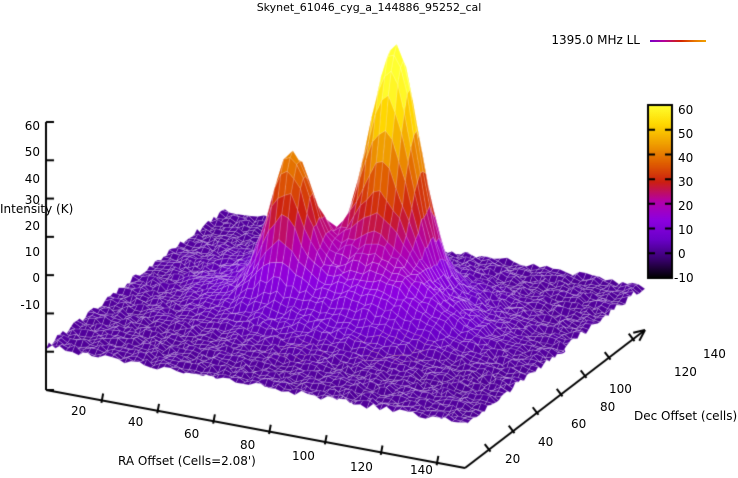 Image resolution: width=738 pixels, height=478 pixels. I want to click on legend-label: 1395.0 MHz LL, so click(595, 40).